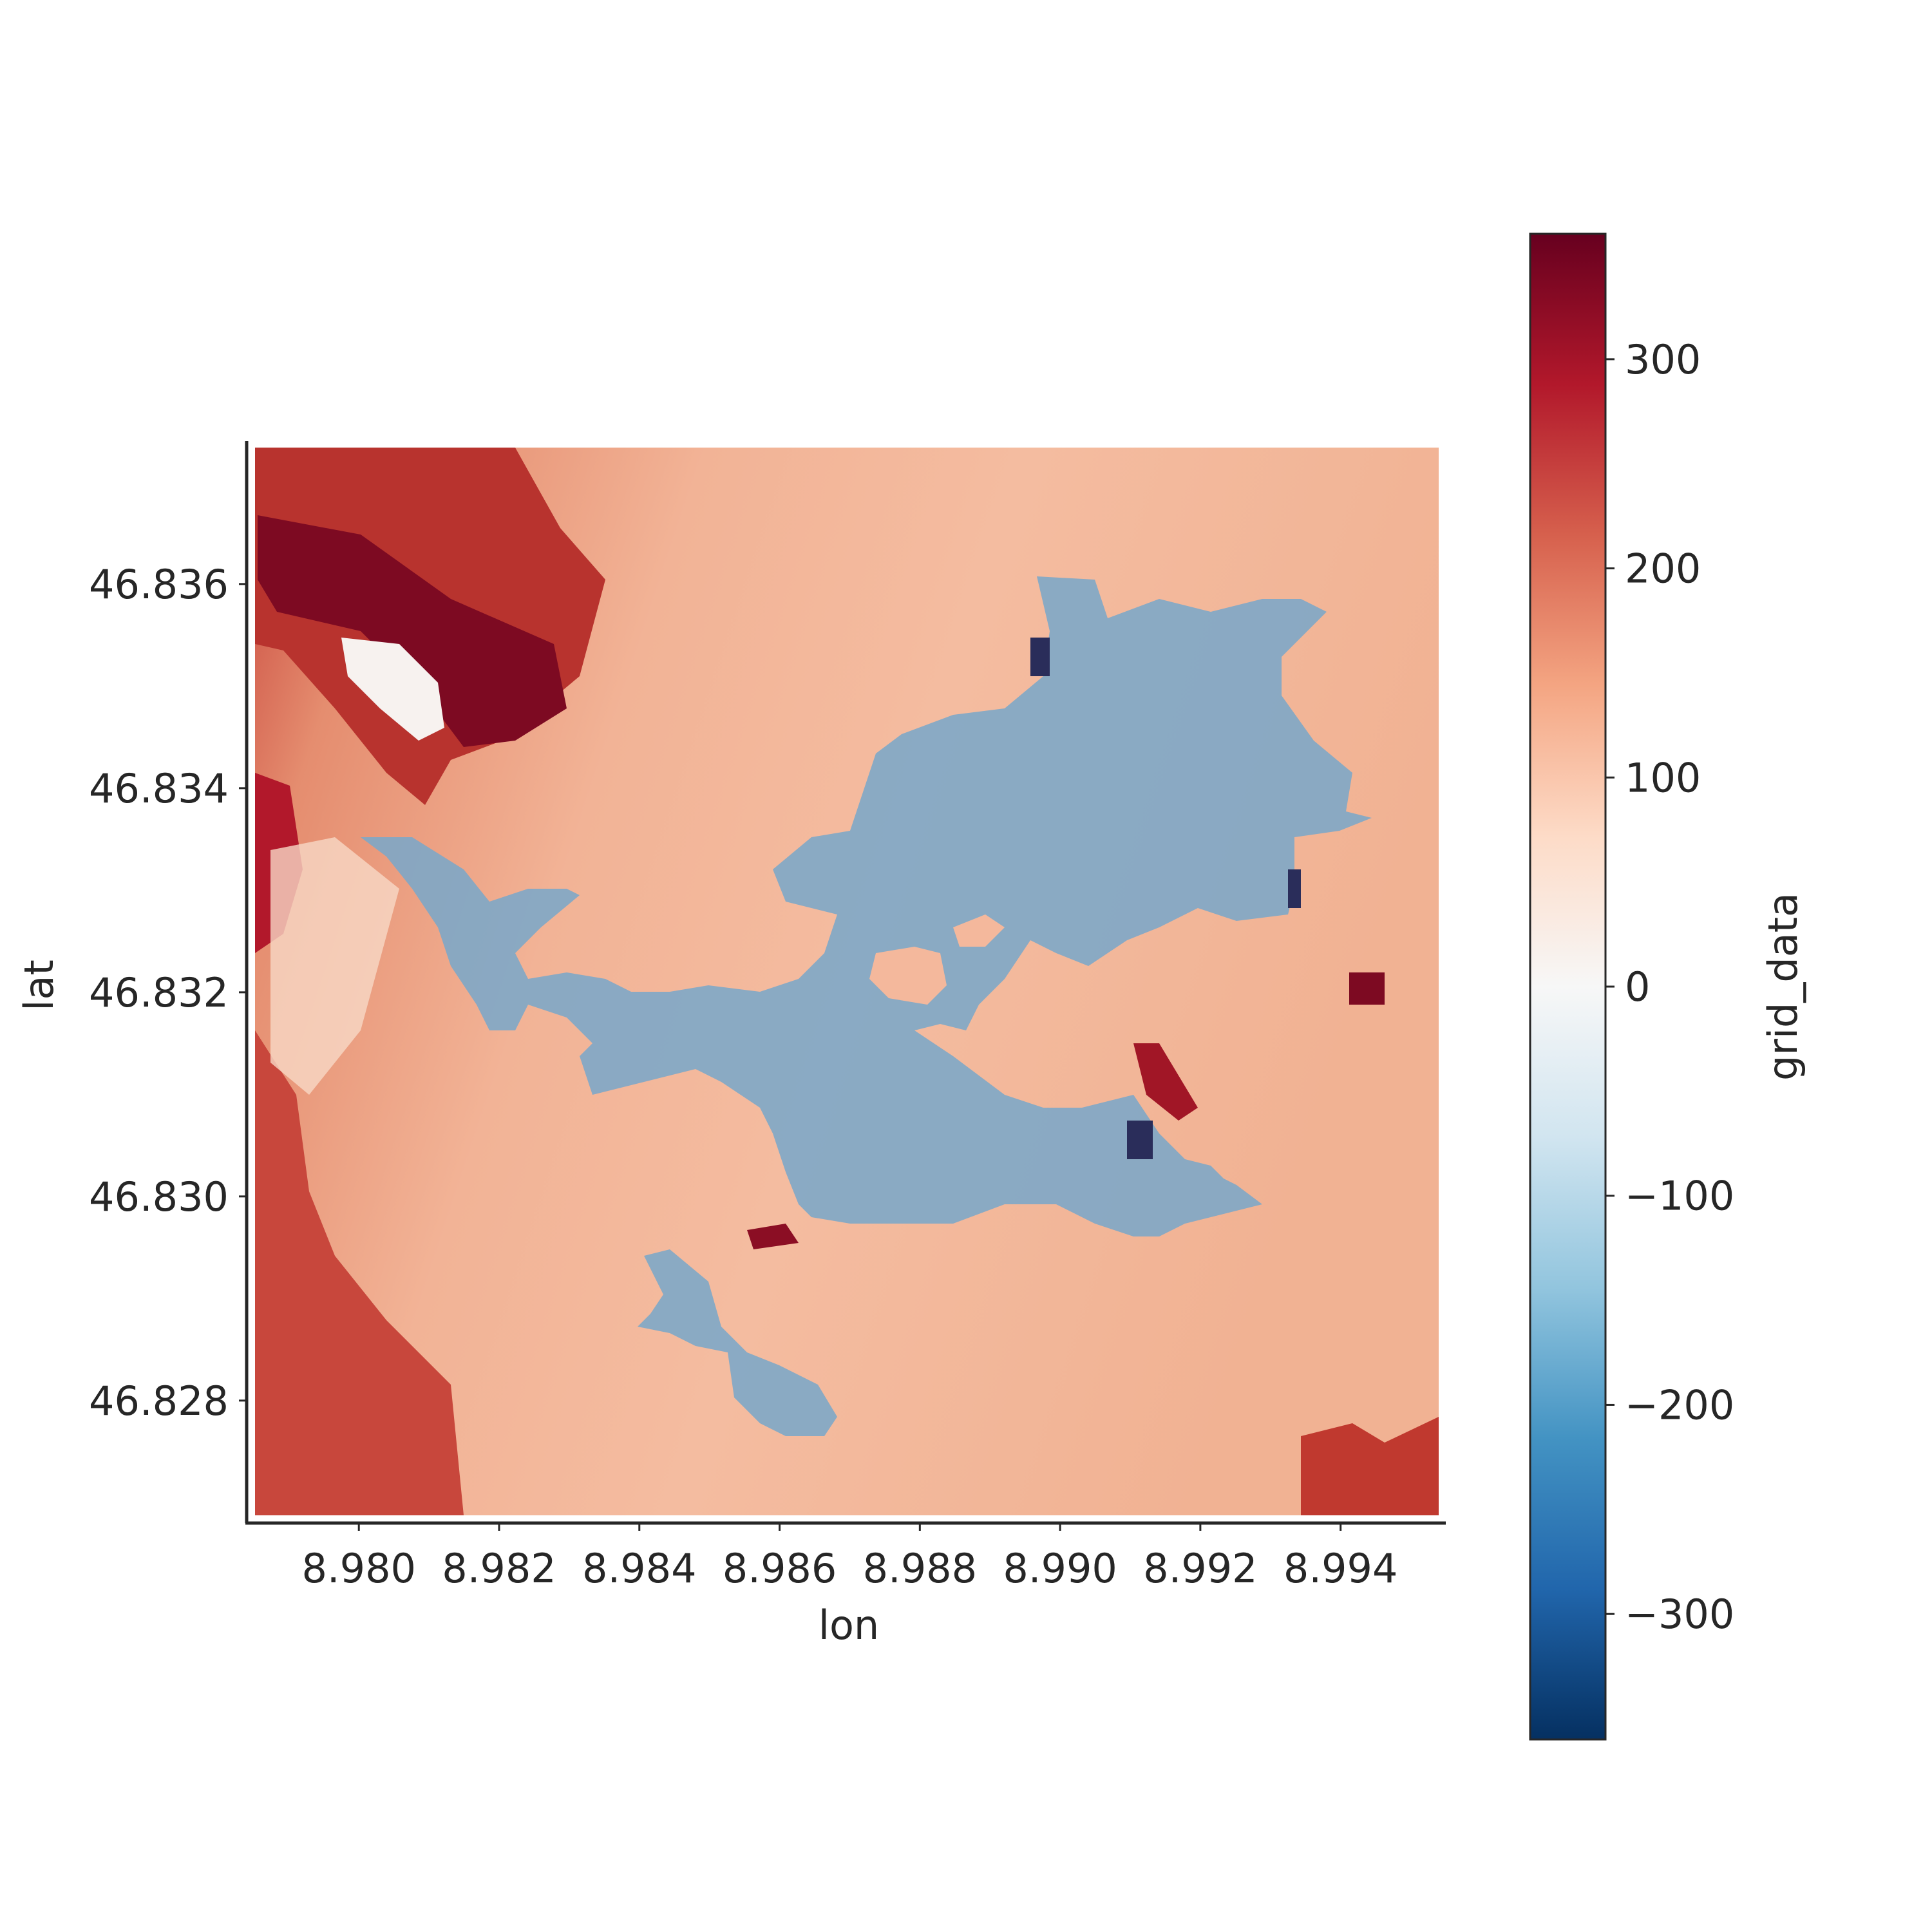  I want to click on heatmap-pale-band, so click(334, 966).